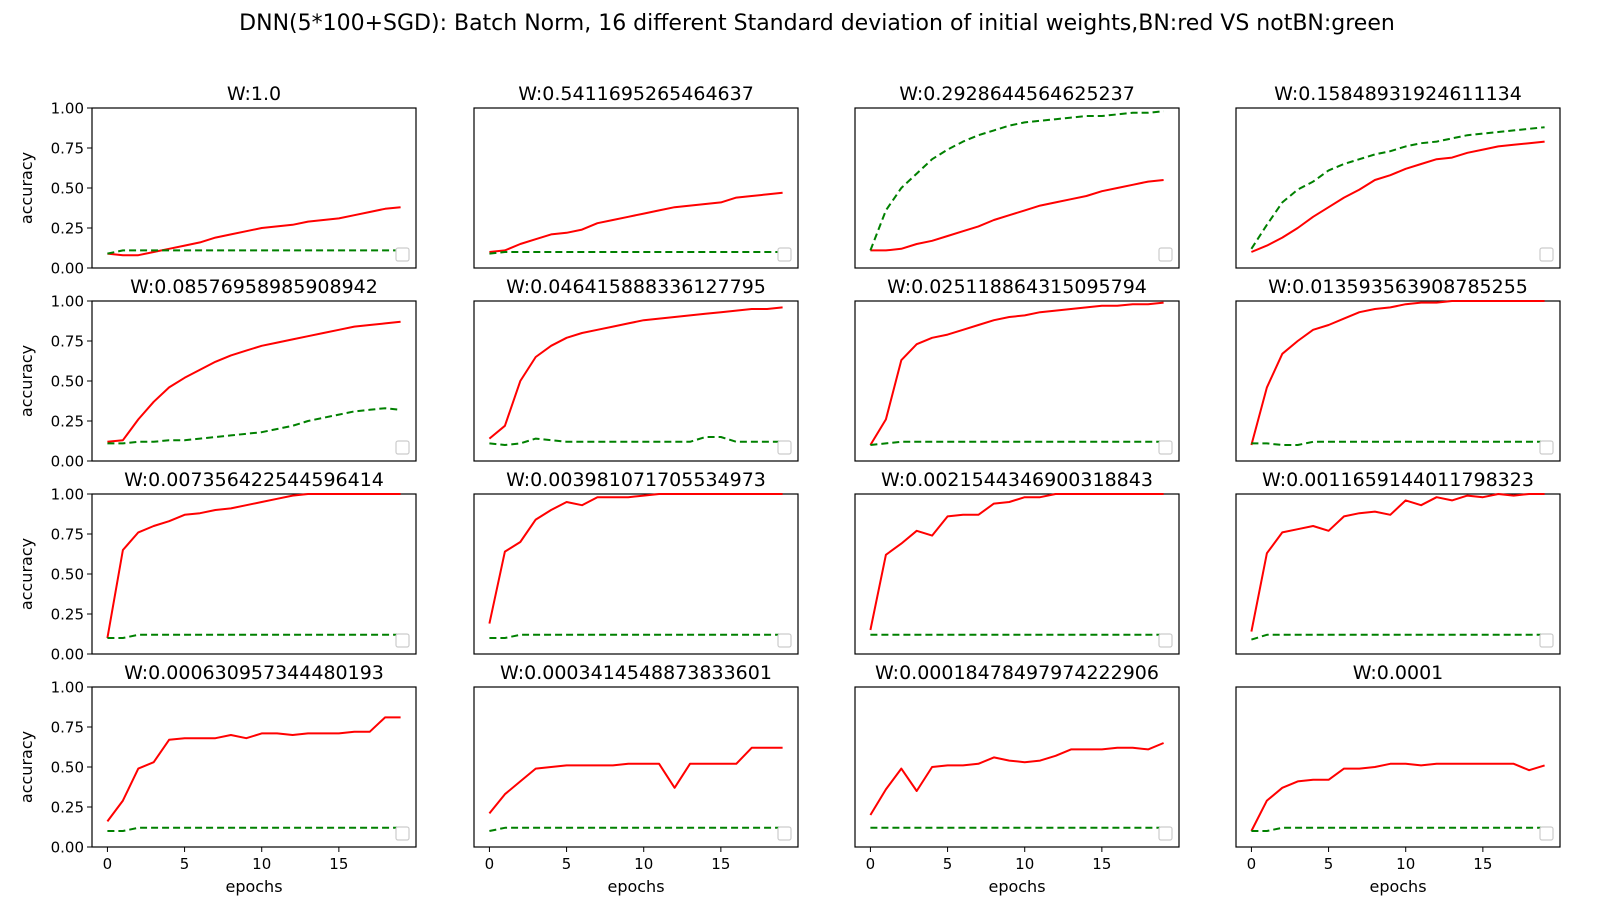 This screenshot has height=910, width=1601. I want to click on subplot-6: W:0.046415888336127795, so click(636, 369).